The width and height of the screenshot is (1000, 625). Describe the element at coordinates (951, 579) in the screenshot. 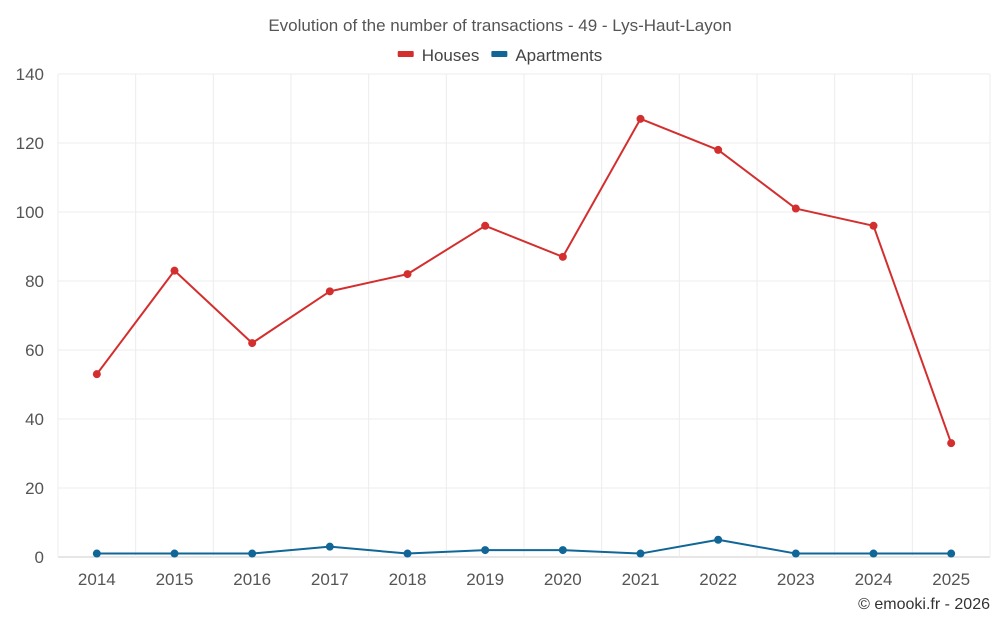

I see `x-tick-label: 2025` at that location.